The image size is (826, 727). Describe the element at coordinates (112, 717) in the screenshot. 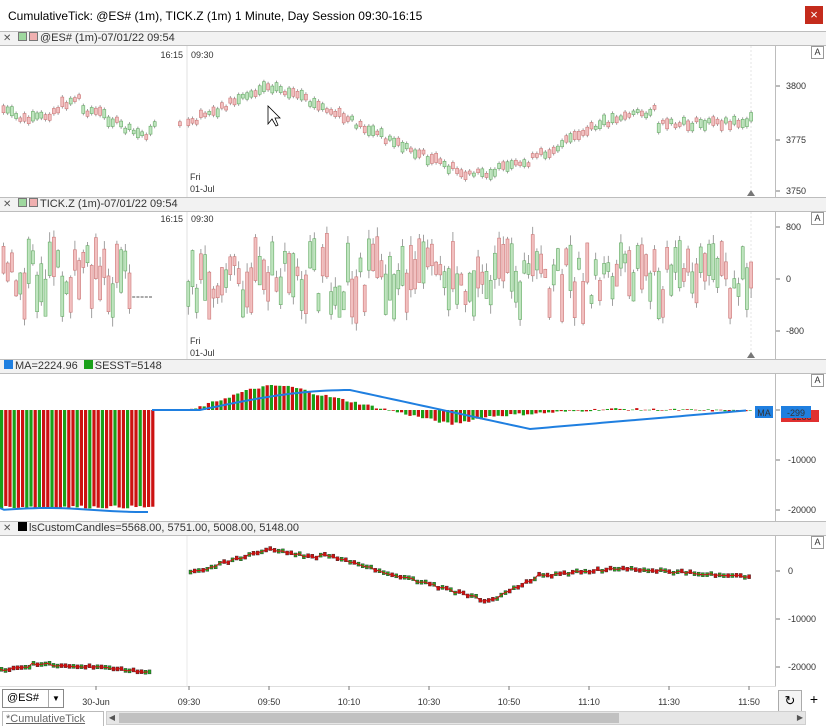

I see `scroll-left-icon: ◀` at that location.